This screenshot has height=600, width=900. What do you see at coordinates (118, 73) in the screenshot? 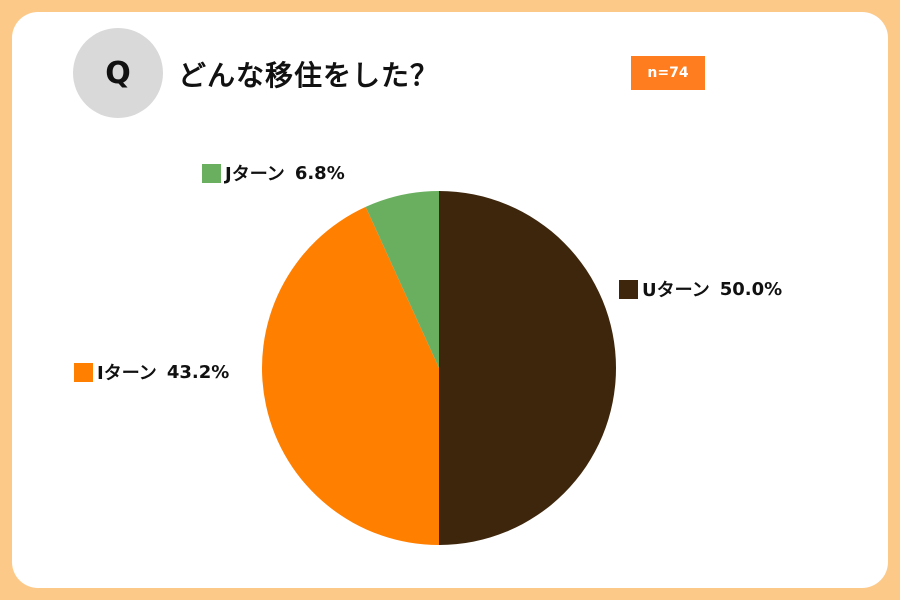
I see `question-badge: Q` at bounding box center [118, 73].